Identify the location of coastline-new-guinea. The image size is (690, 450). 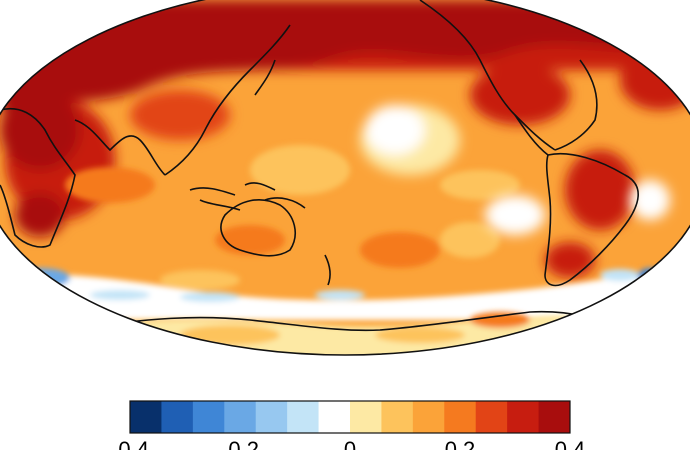
(285, 203).